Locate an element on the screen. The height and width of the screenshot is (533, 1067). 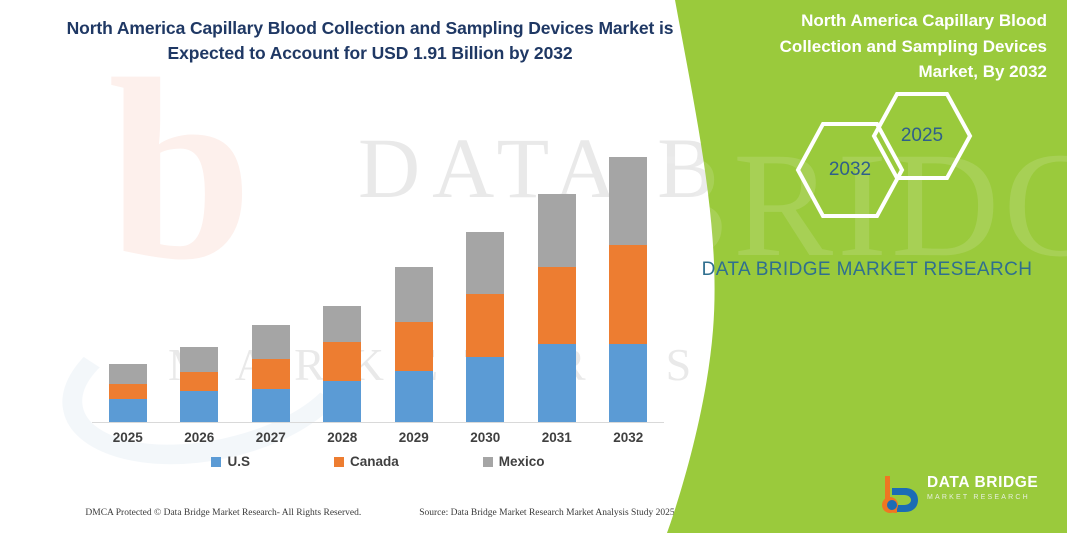
legend-item: Mexico is located at coordinates (513, 461).